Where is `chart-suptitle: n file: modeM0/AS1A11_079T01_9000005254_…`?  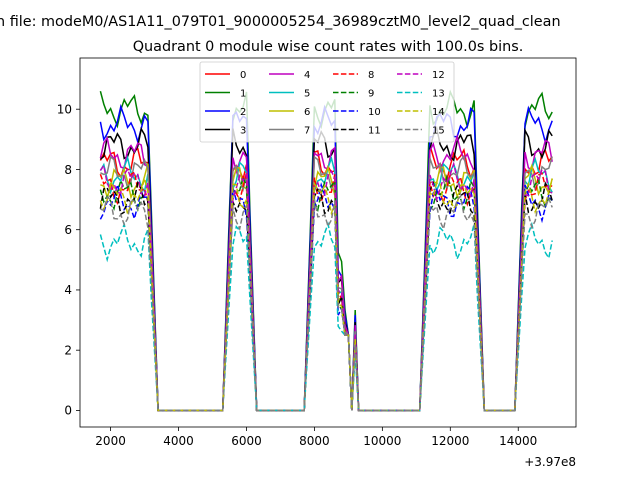 chart-suptitle: n file: modeM0/AS1A11_079T01_9000005254_… is located at coordinates (280, 22).